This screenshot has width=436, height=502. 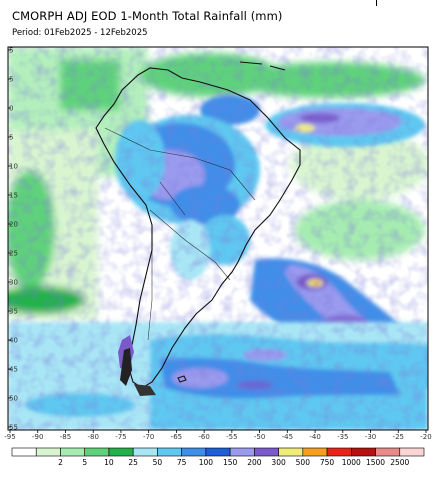 What do you see at coordinates (230, 462) in the screenshot?
I see `colorbar-label: 150` at bounding box center [230, 462].